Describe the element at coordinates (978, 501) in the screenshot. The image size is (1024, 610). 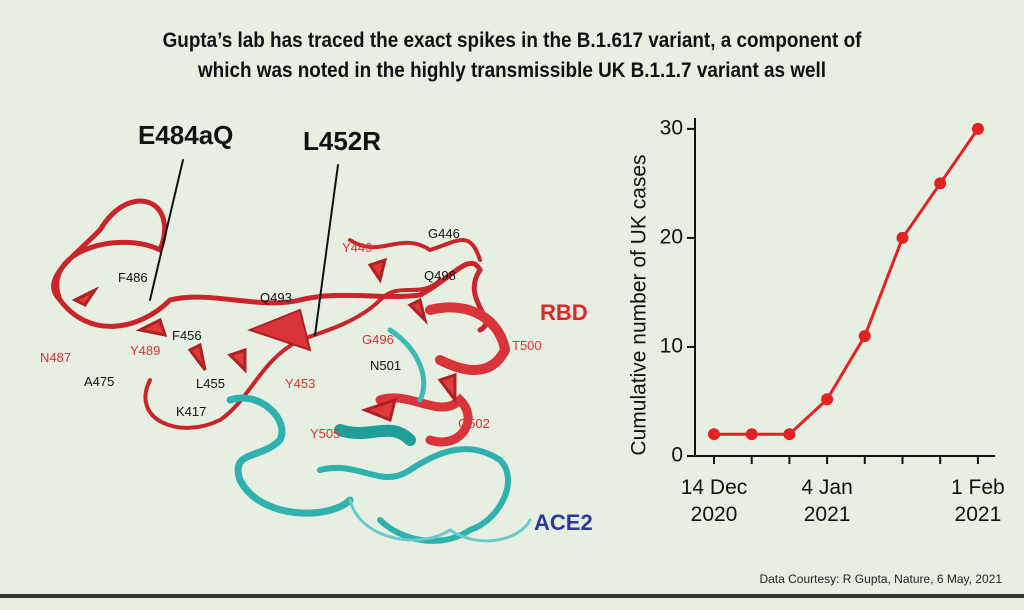
I see `x-tick-label: 1 Feb 2021` at that location.